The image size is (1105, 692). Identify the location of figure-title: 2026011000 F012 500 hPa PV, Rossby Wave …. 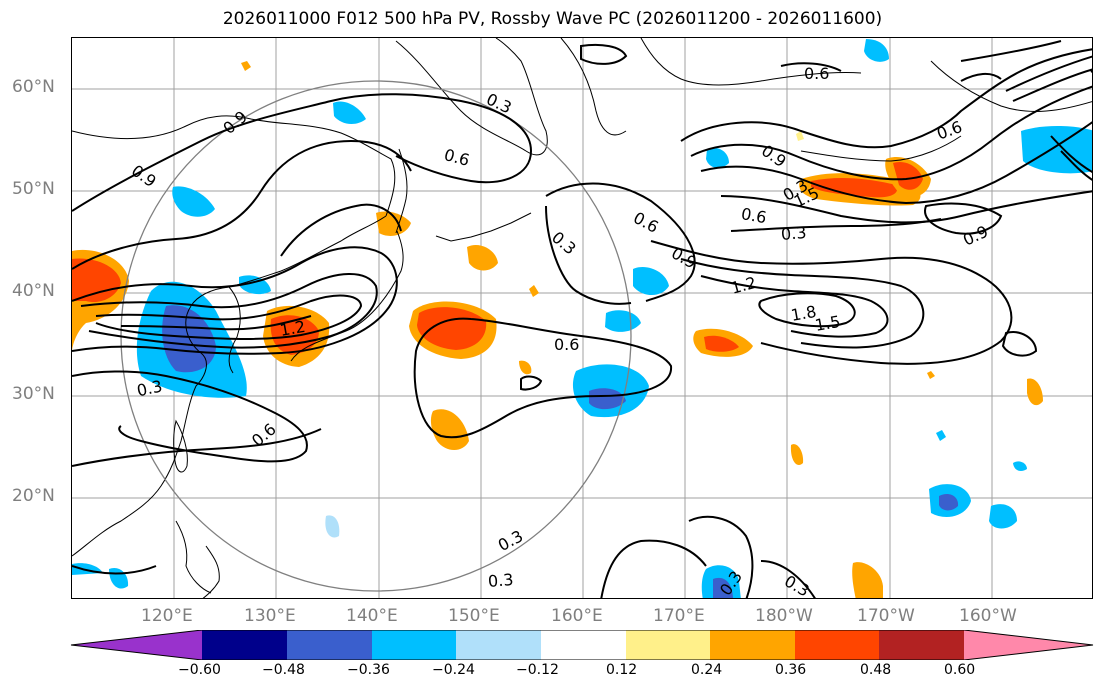
(552, 19).